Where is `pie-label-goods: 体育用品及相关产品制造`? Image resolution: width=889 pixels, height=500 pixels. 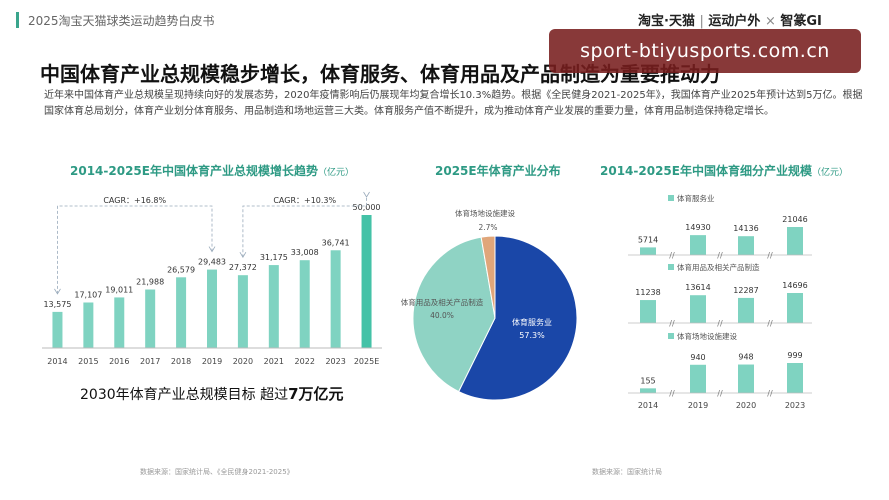
pie-label-goods: 体育用品及相关产品制造 is located at coordinates (442, 302).